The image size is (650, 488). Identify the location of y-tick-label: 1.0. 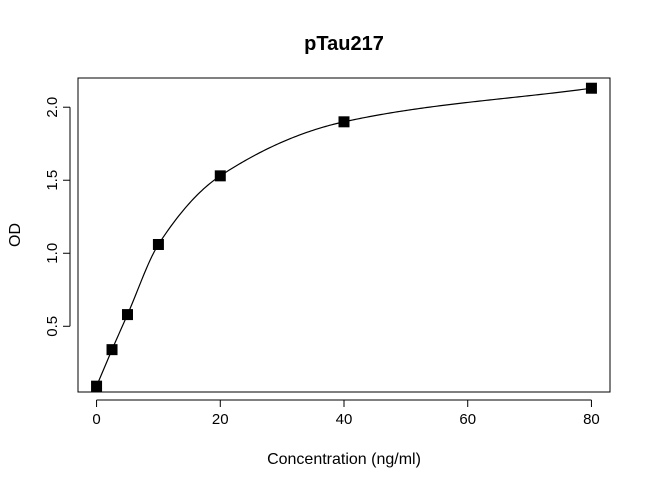
(52, 253).